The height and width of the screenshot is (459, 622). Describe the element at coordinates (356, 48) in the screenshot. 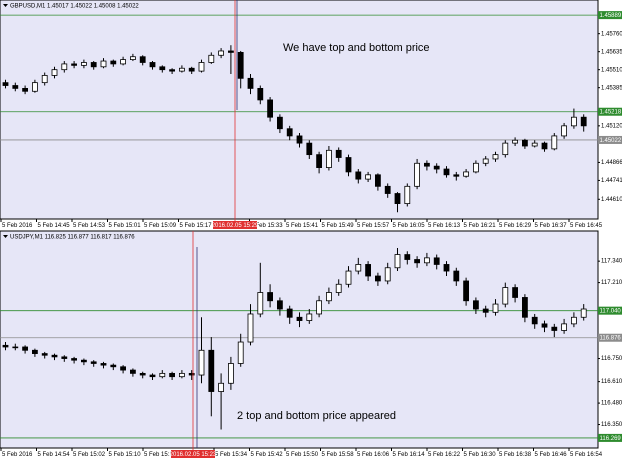

I see `annotation: We have top and bottom price` at that location.